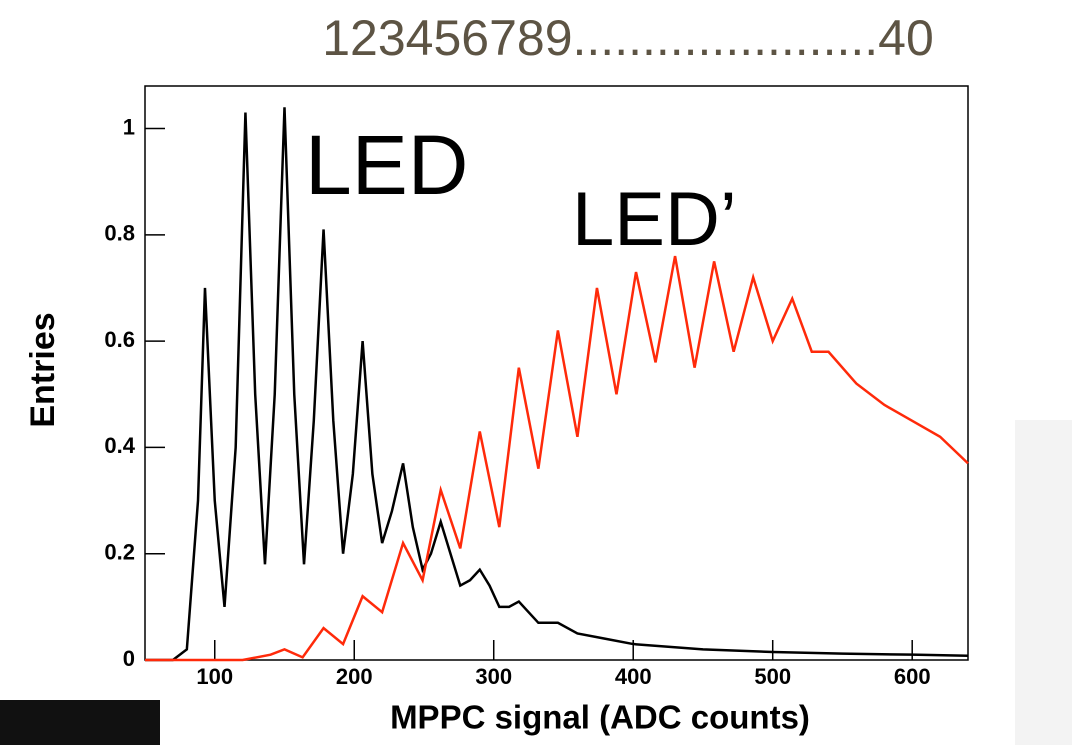 The image size is (1072, 745). What do you see at coordinates (43, 369) in the screenshot?
I see `y-axis-label: Entries` at bounding box center [43, 369].